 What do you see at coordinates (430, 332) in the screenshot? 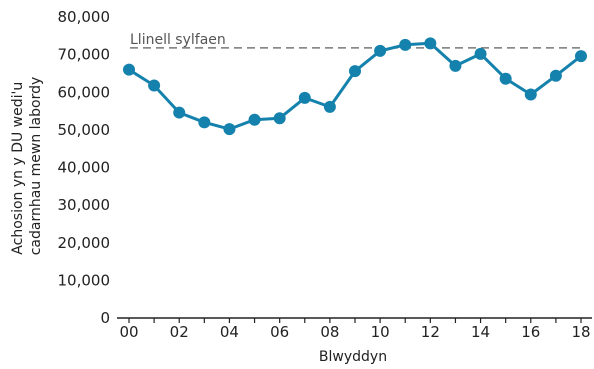
I see `x-tick-label: 12` at bounding box center [430, 332].